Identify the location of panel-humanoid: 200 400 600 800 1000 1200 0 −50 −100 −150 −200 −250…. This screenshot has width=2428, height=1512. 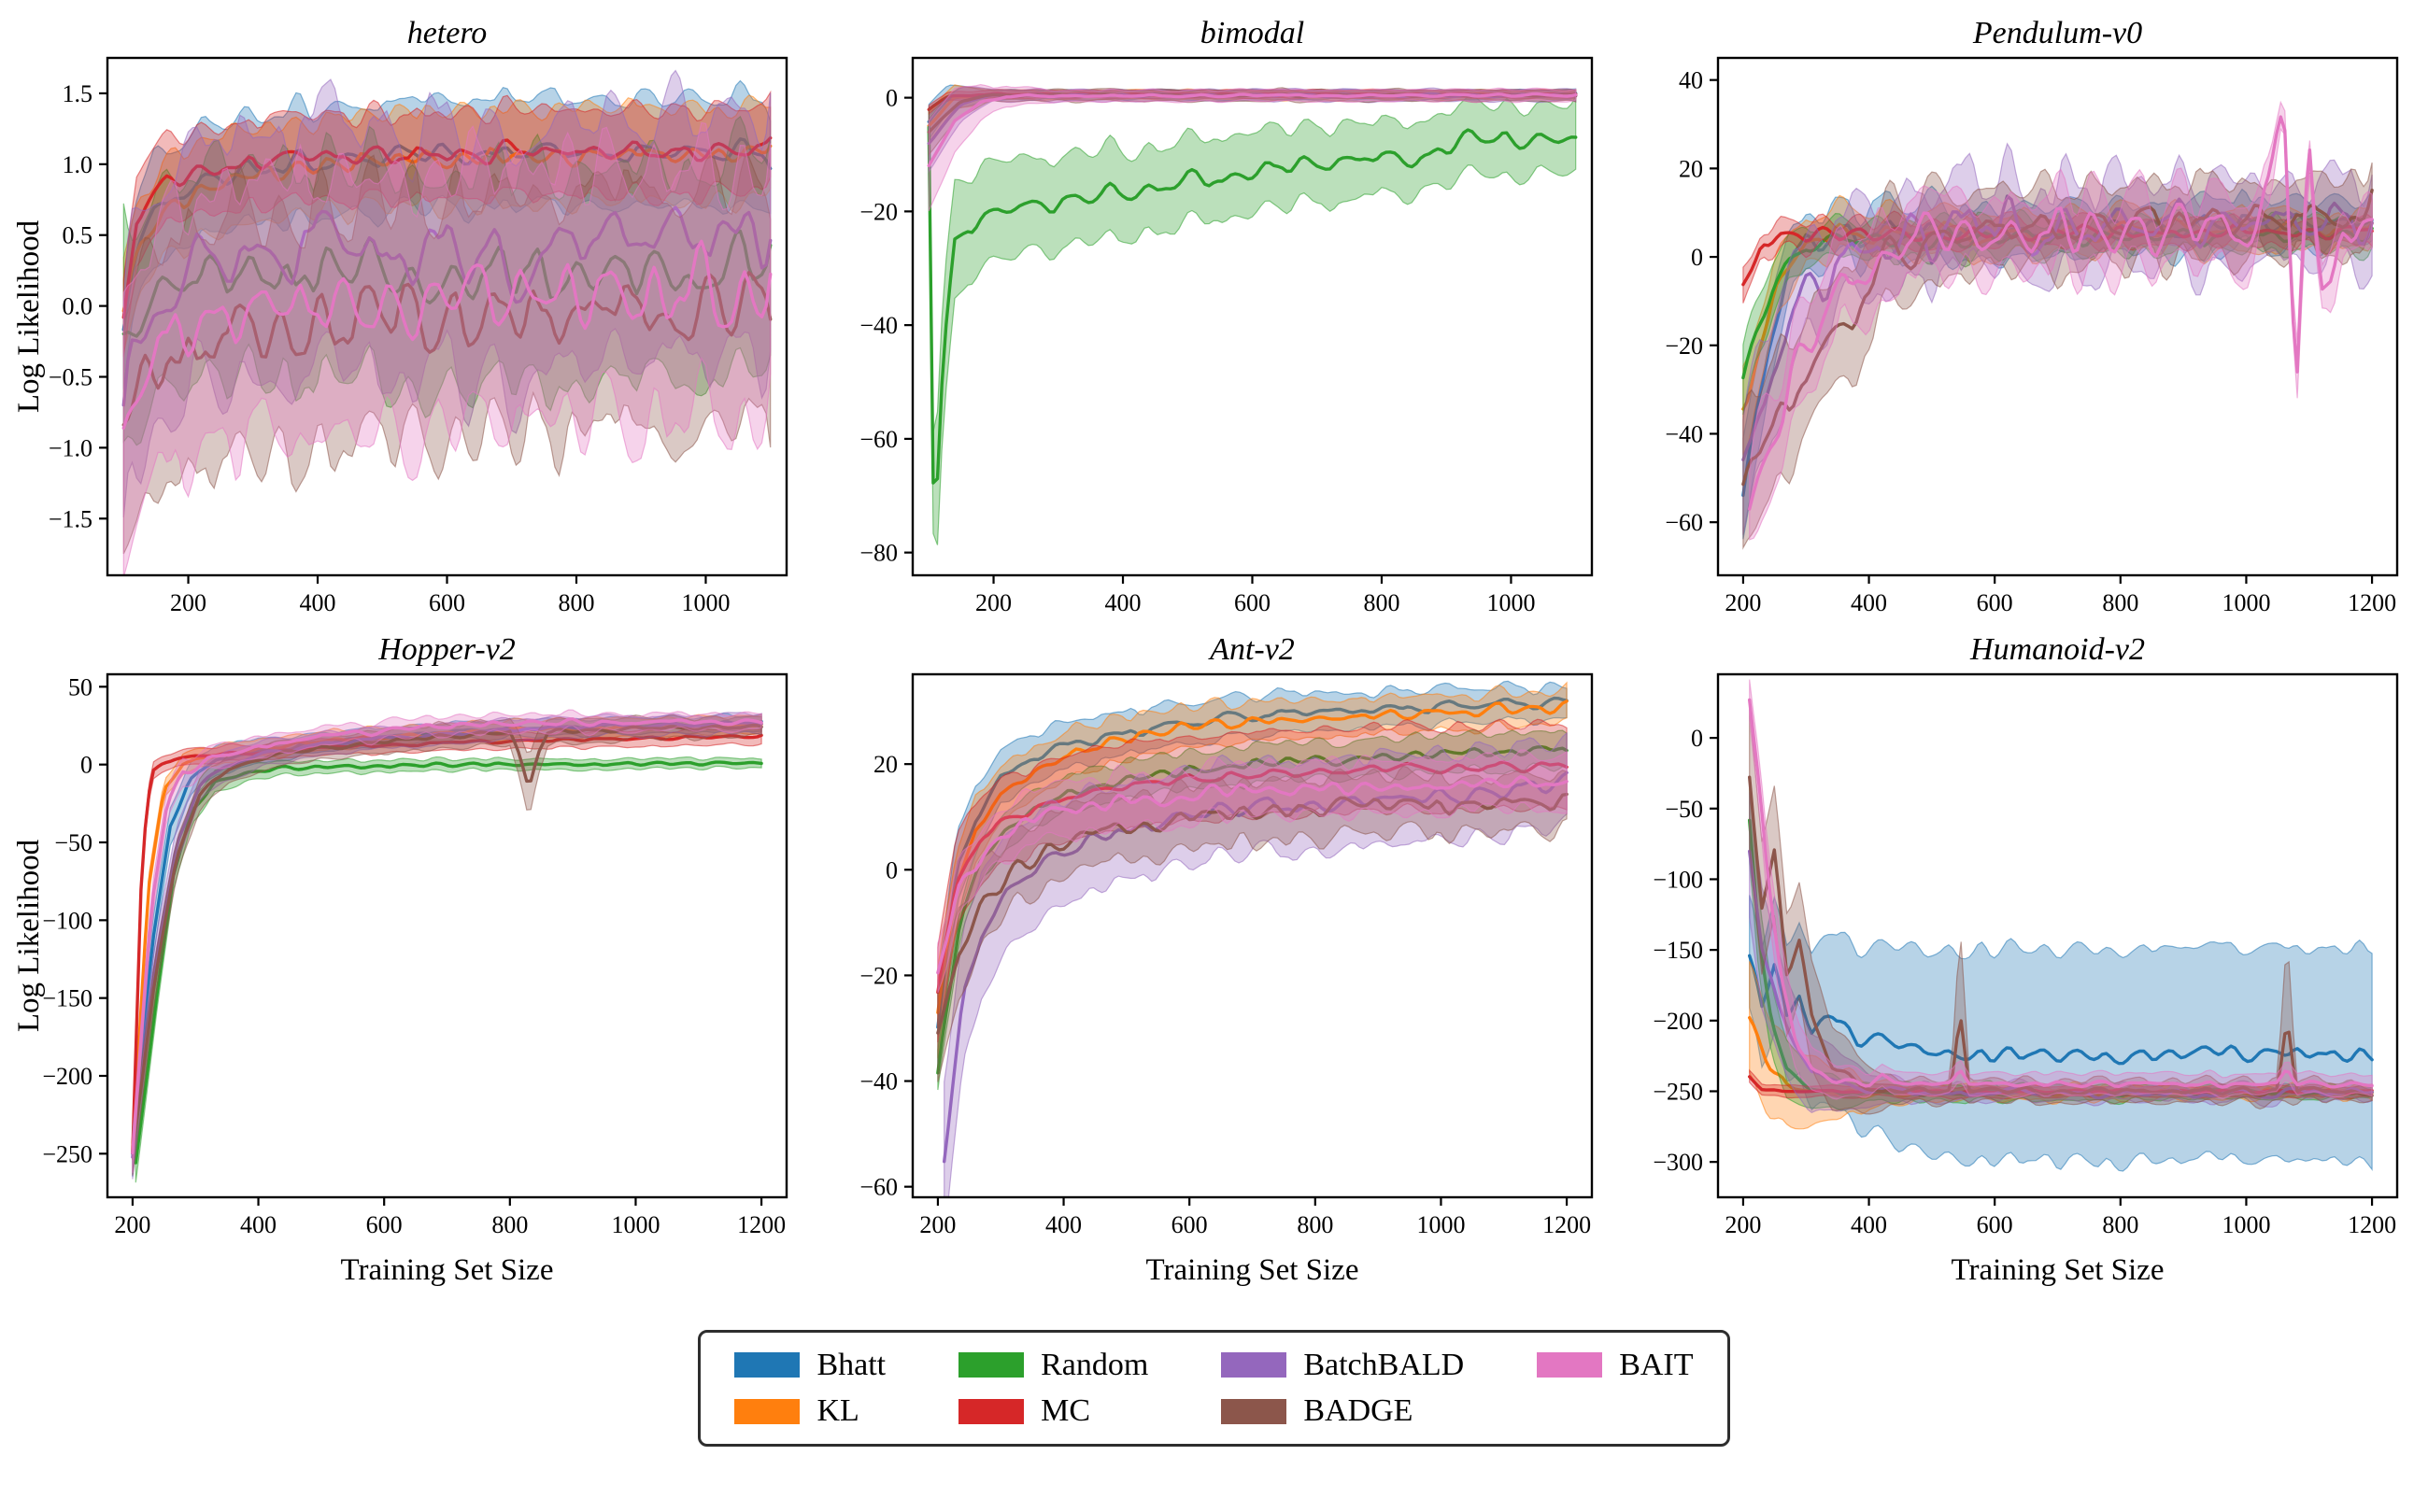
(2019, 965).